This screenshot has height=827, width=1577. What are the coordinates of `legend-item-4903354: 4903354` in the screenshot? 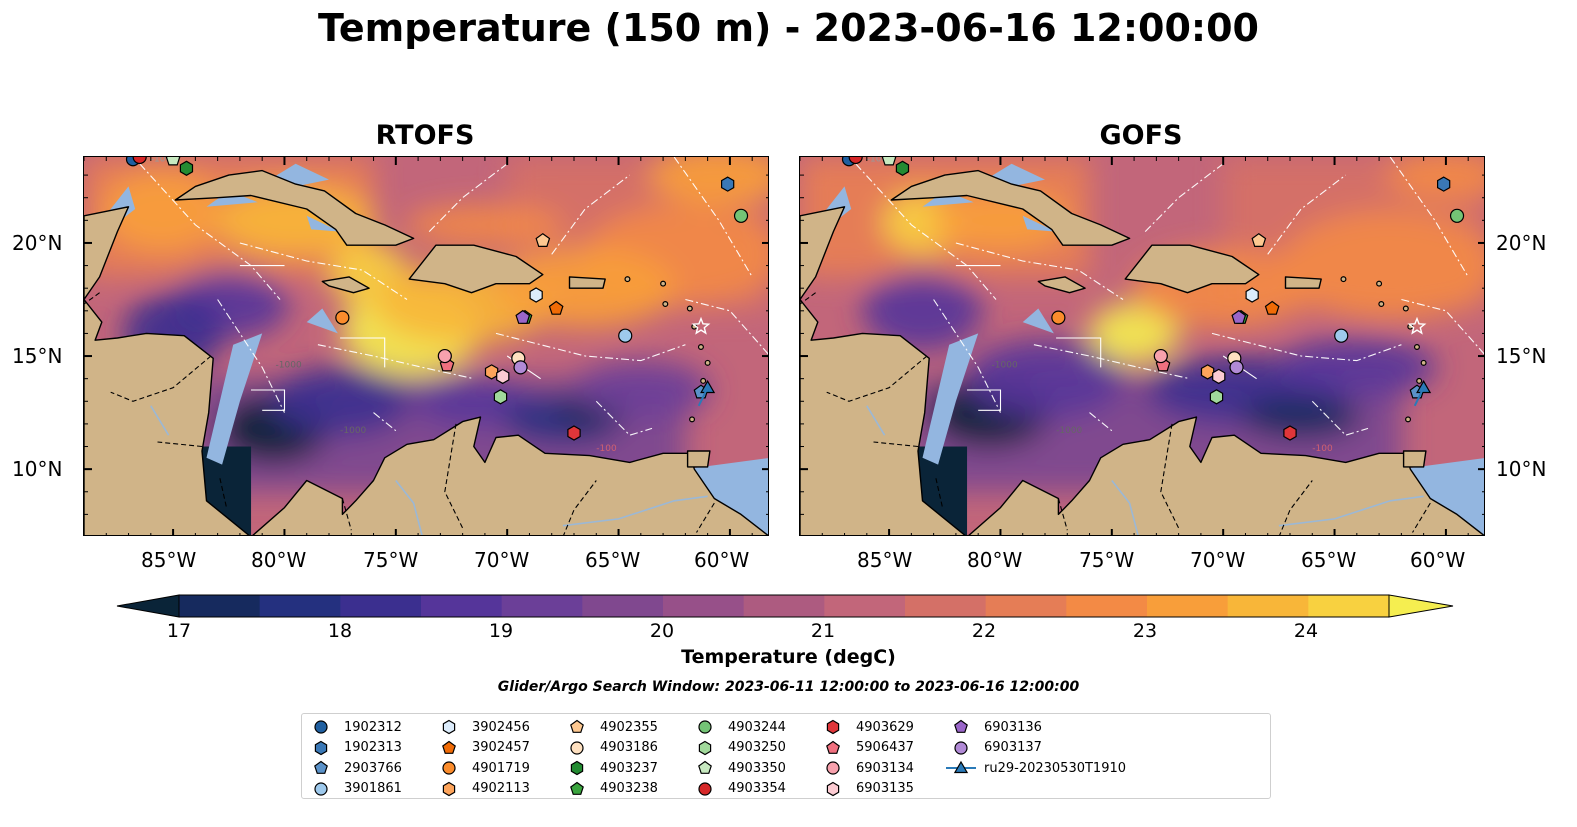 It's located at (737, 789).